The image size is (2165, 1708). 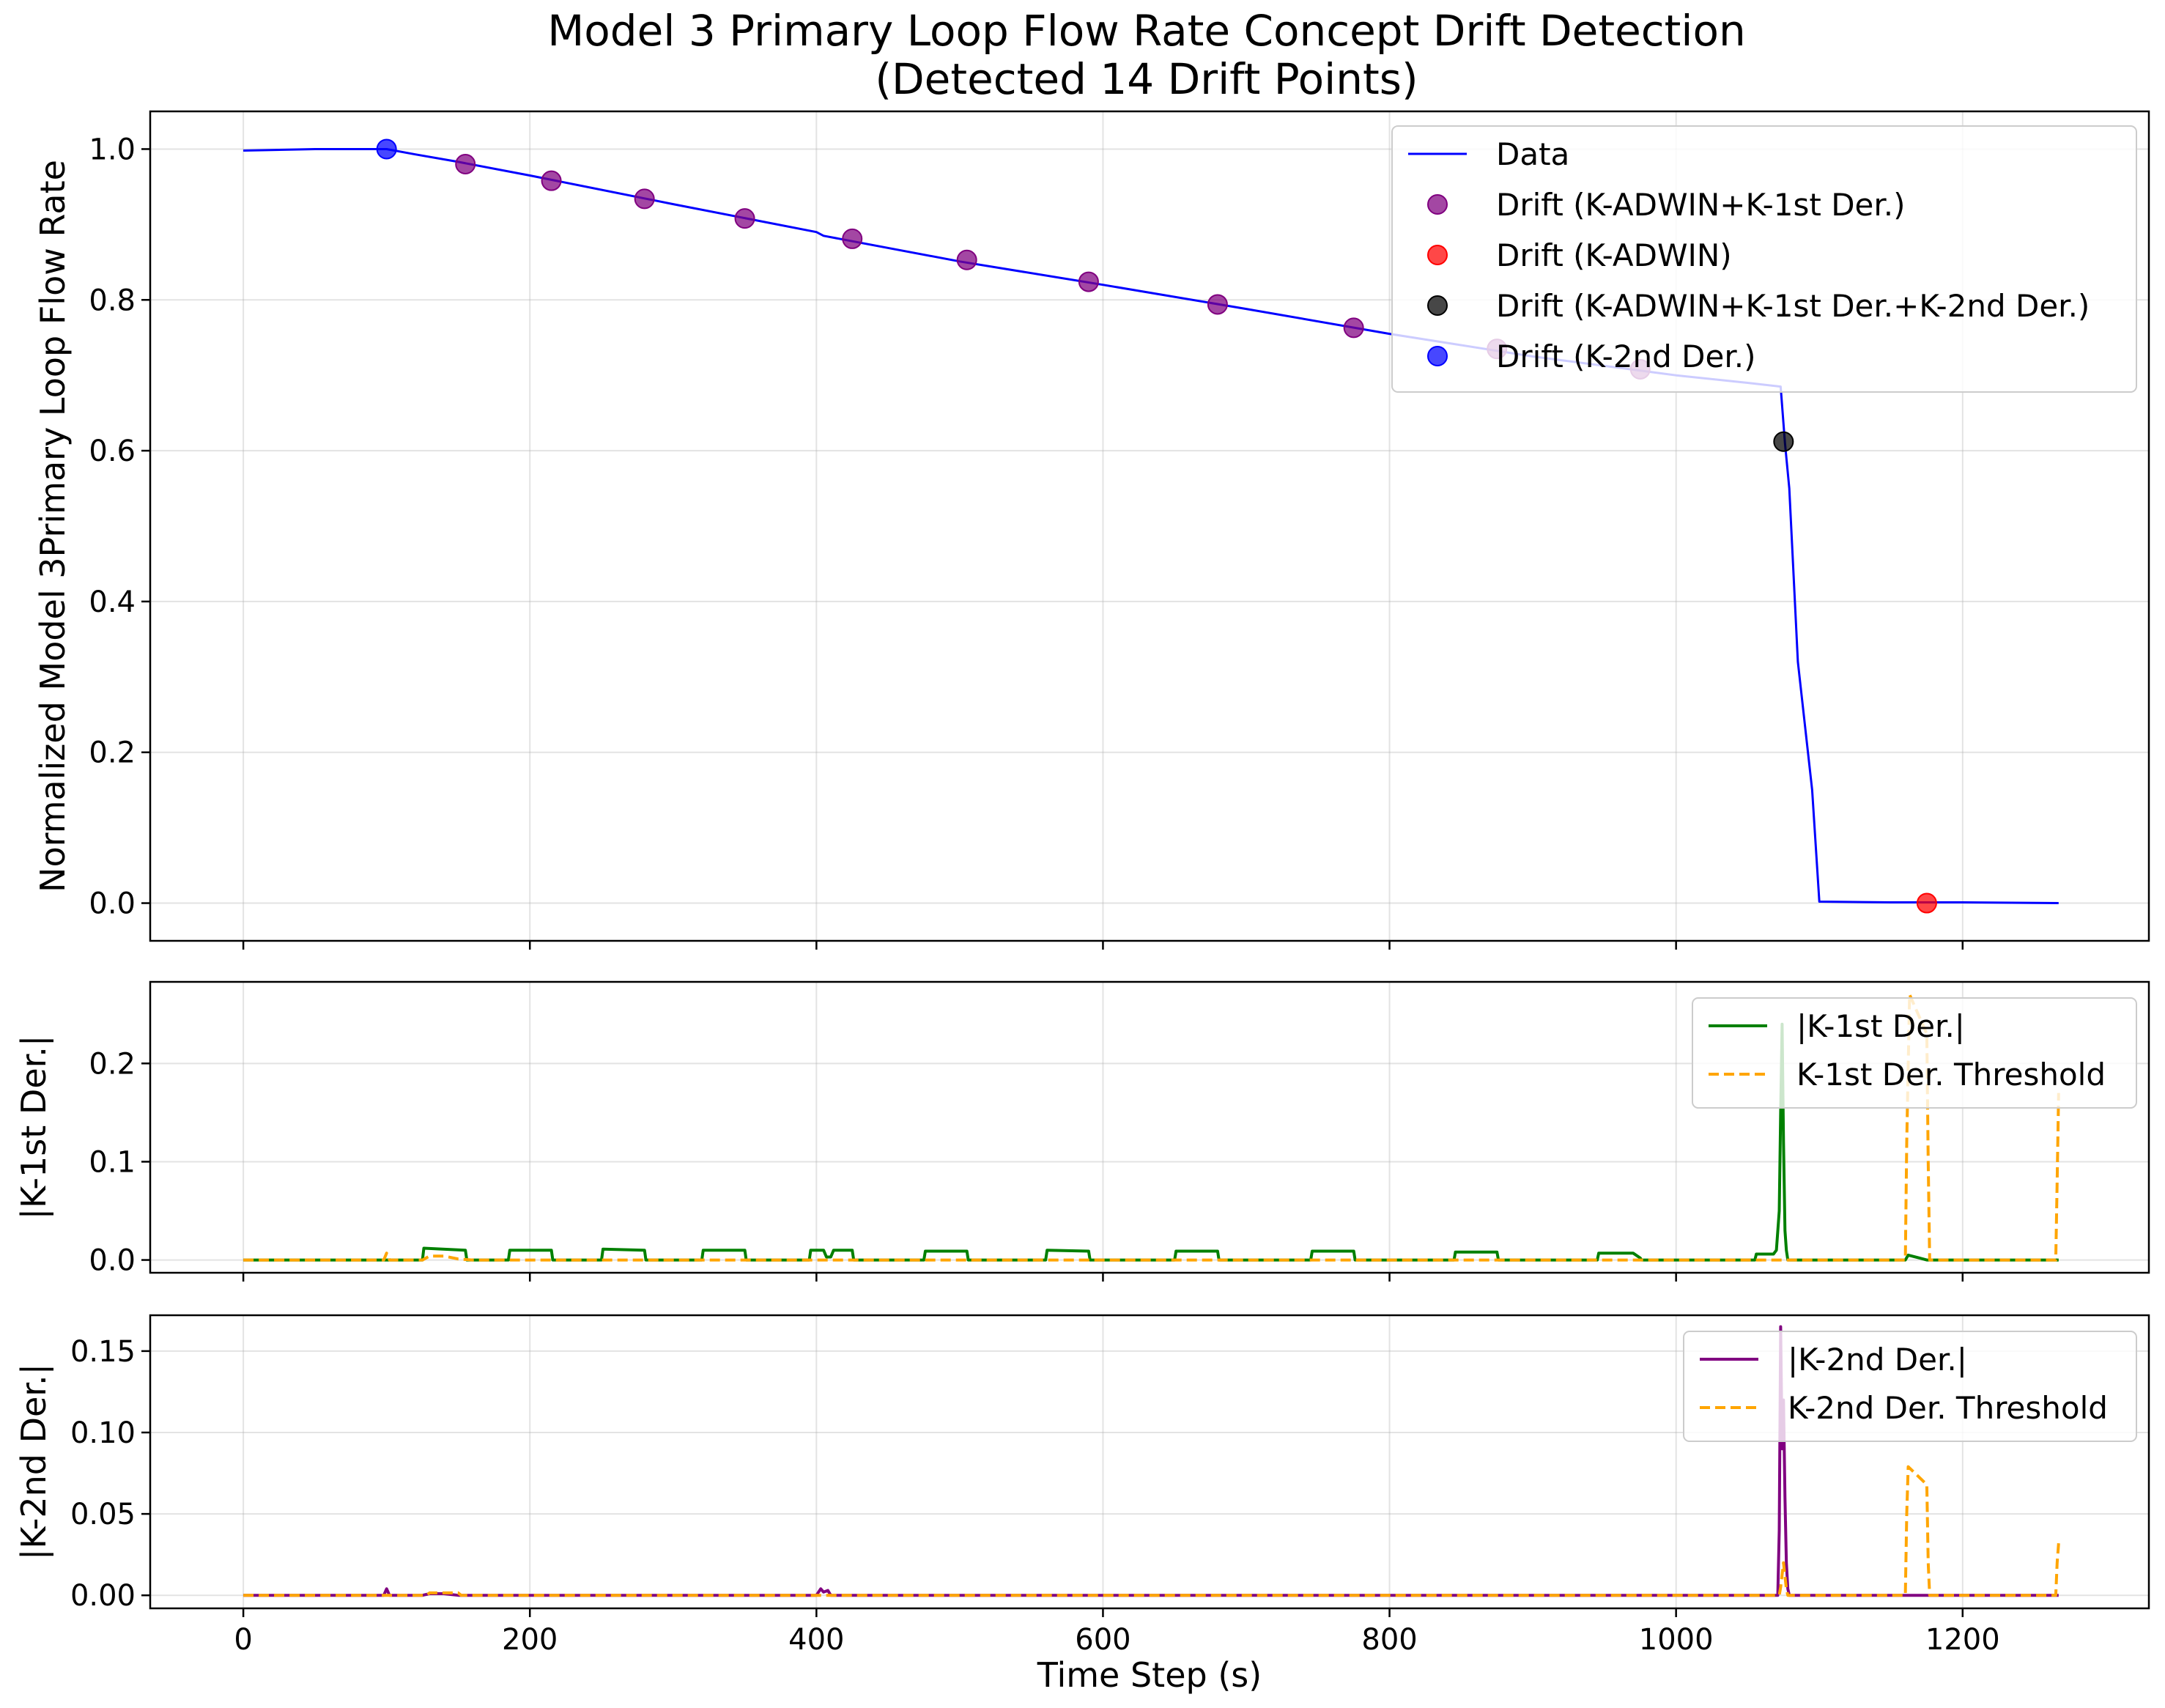 I want to click on y-tick-label: 0.05, so click(x=103, y=1514).